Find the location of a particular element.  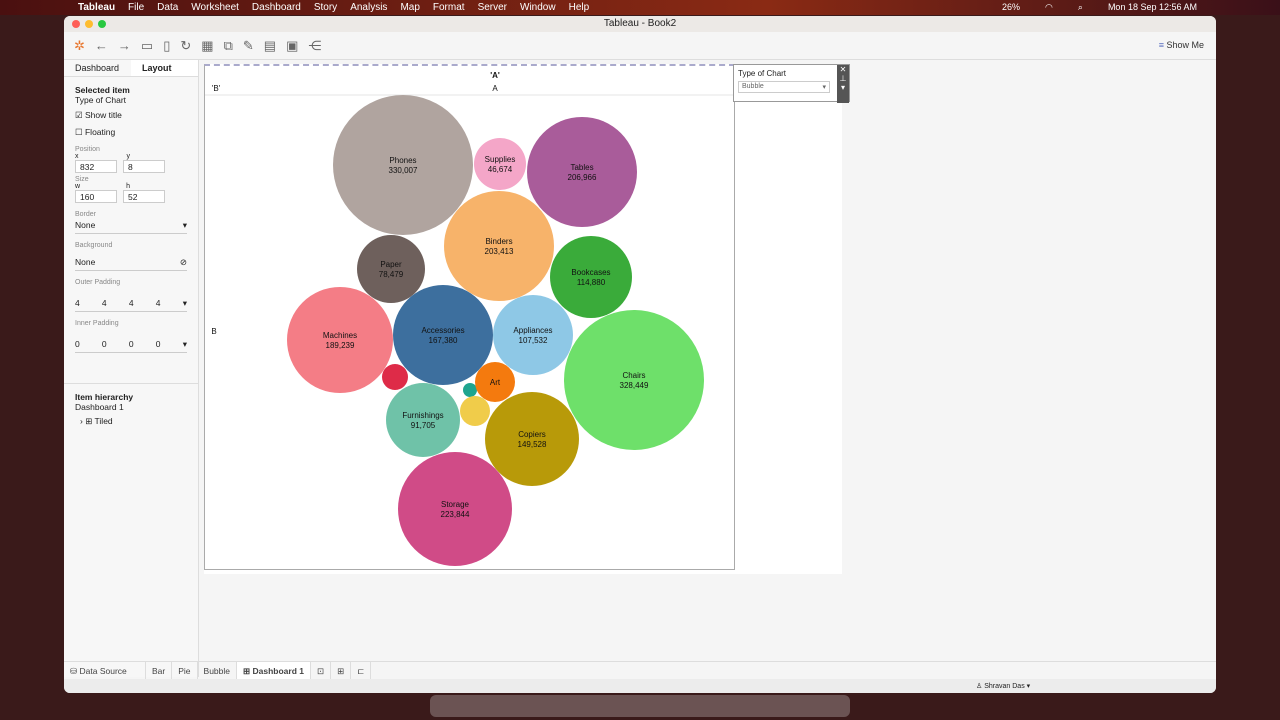

border-dropdown: None ▾ is located at coordinates (131, 226).